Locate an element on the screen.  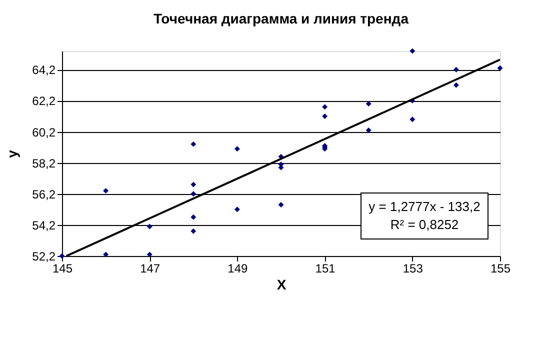
annotation: R² = 0,8252 is located at coordinates (424, 224).